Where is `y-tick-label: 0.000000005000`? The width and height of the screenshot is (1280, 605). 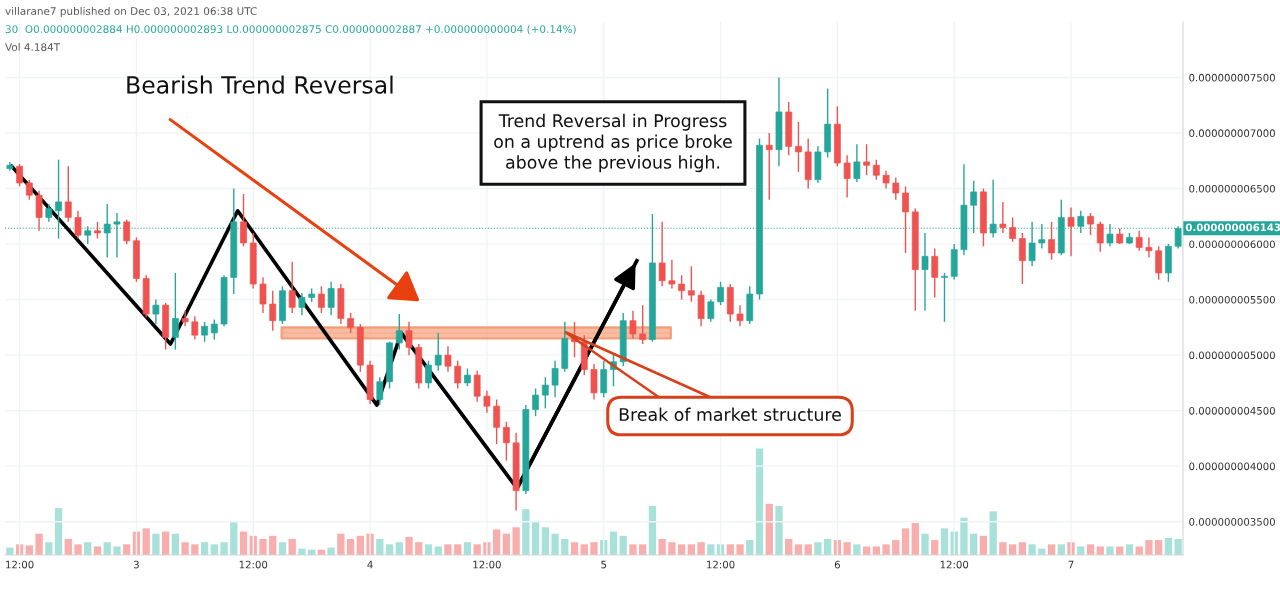 y-tick-label: 0.000000005000 is located at coordinates (1232, 355).